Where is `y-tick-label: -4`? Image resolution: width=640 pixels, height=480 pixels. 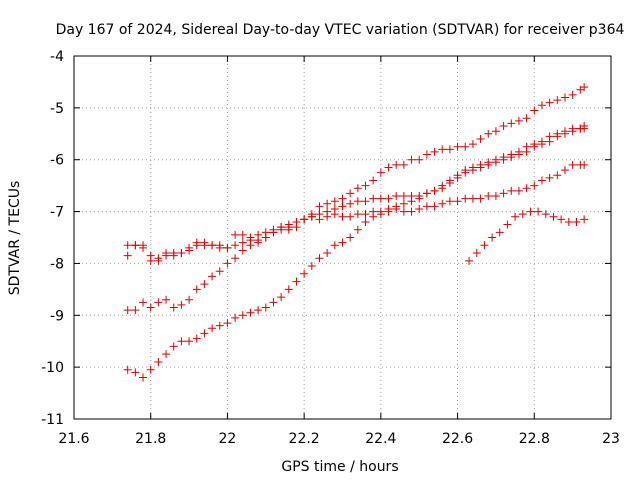
y-tick-label: -4 is located at coordinates (57, 57).